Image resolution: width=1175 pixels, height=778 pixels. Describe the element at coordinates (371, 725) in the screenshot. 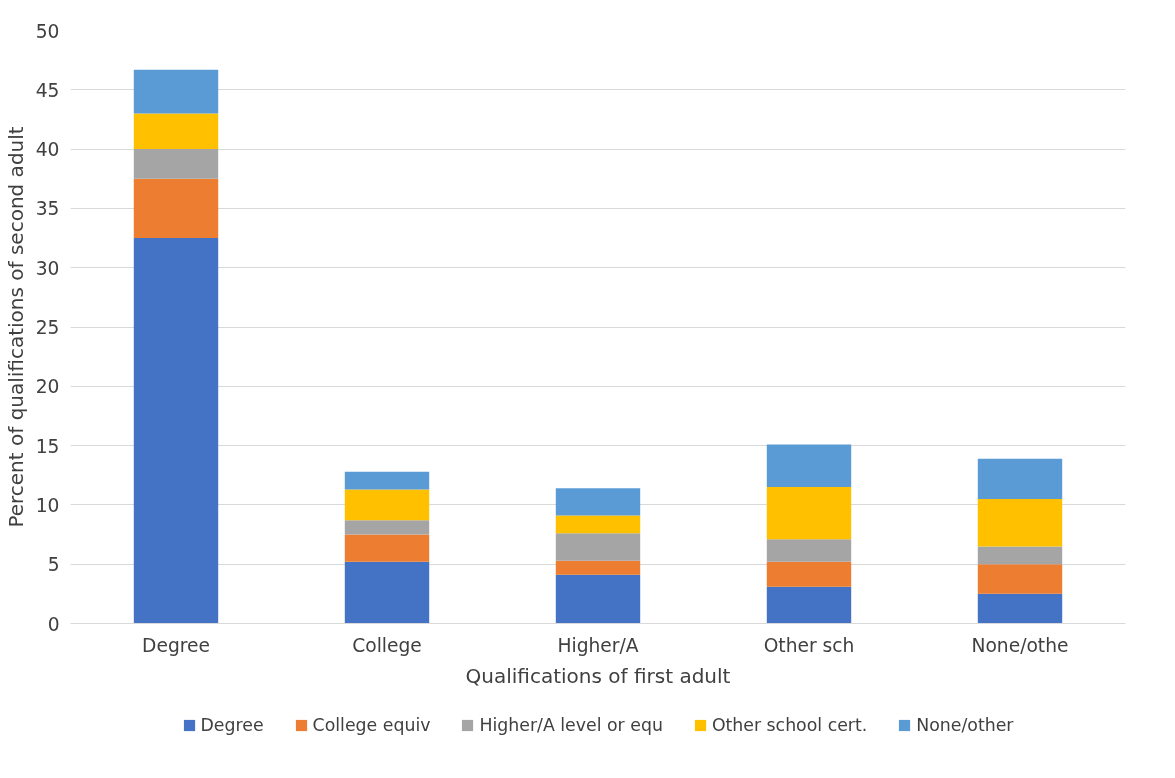

I see `legend-label: College equiv` at that location.